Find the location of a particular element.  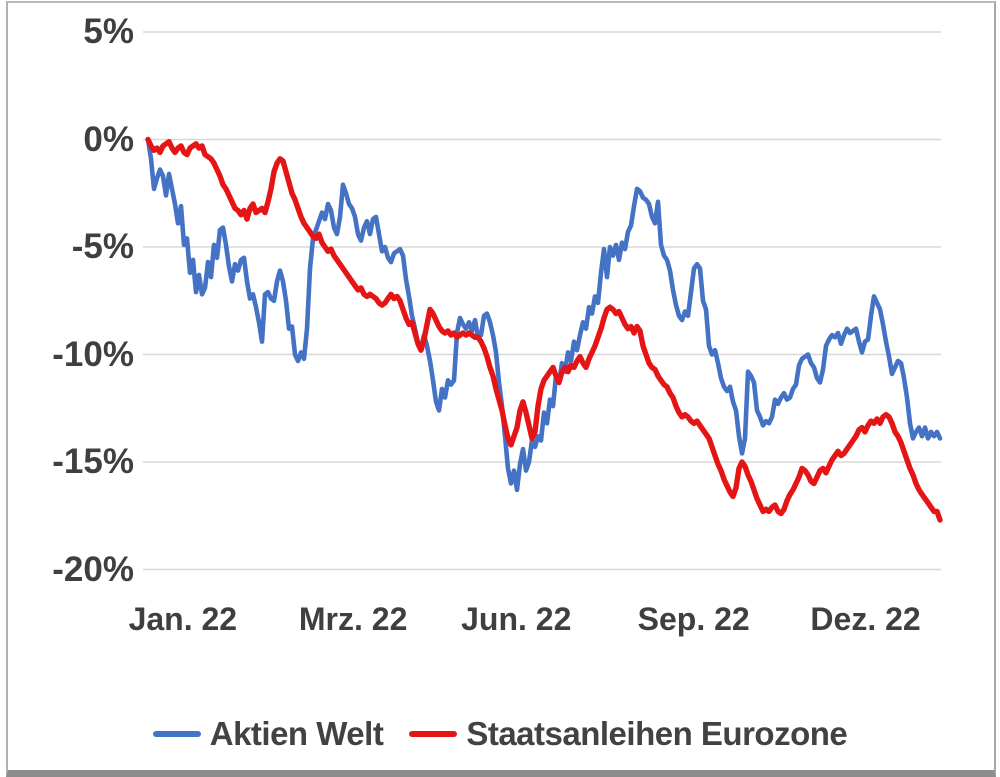

legend-item-staatsanleihen-eurozone: Staatsanleihen Eurozone is located at coordinates (628, 734).